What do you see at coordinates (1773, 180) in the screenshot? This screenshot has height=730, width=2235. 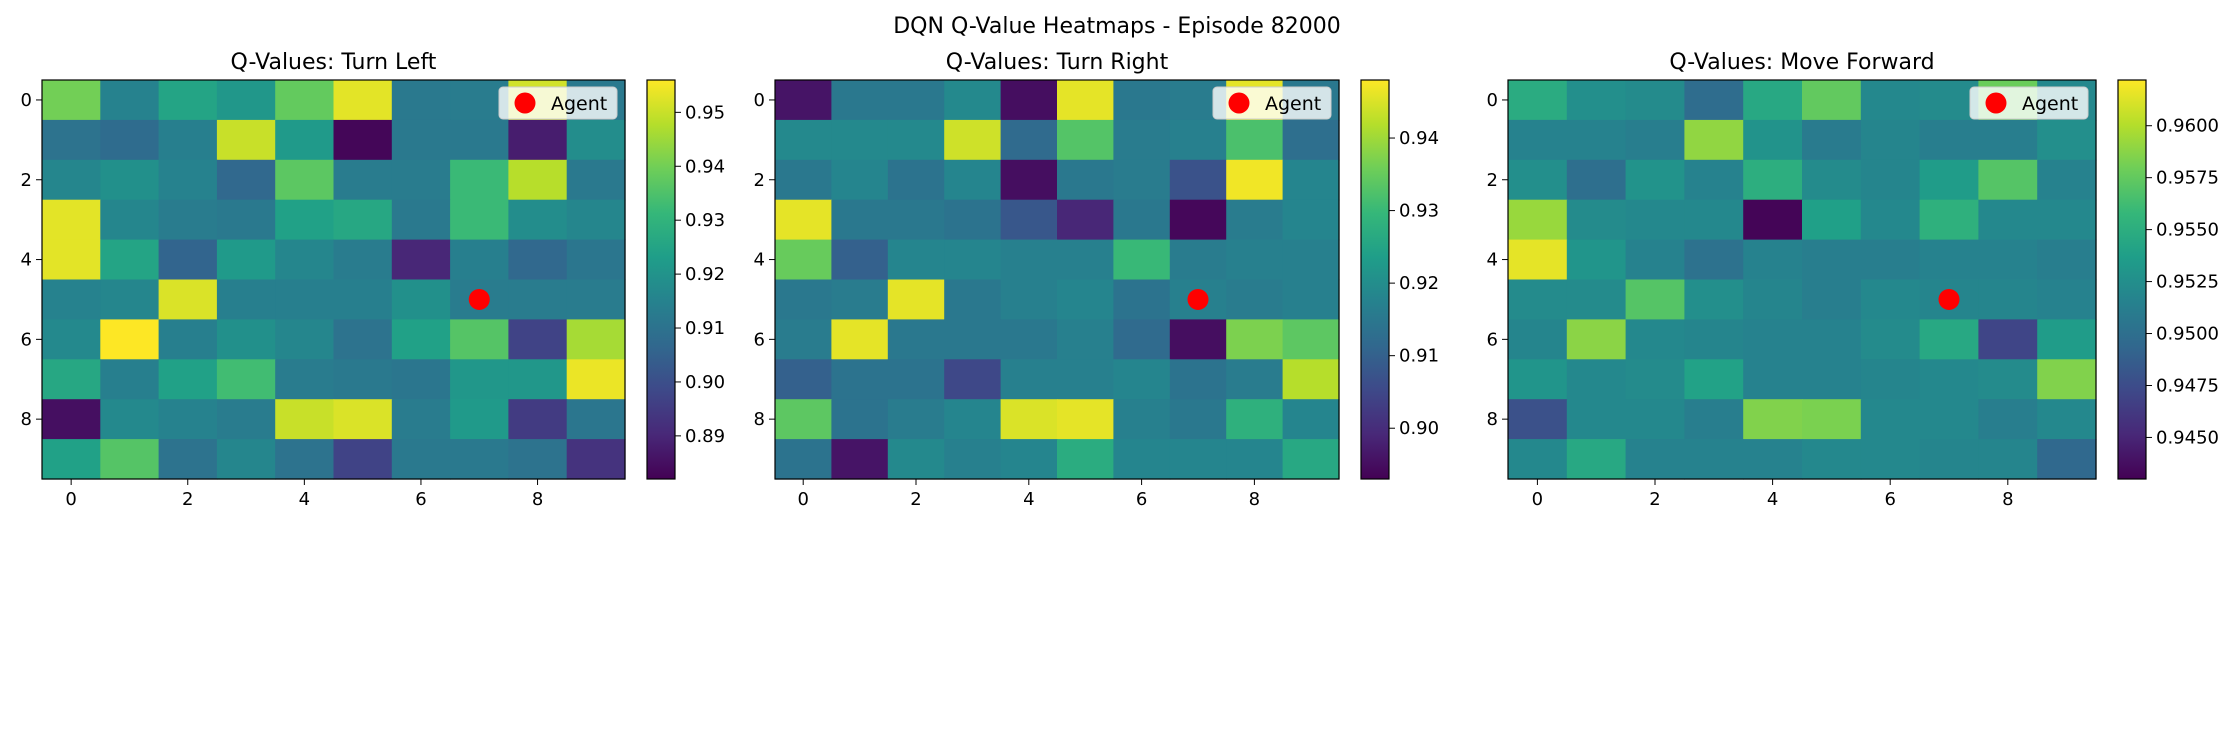 I see `heatmap-cell-r2-c4` at bounding box center [1773, 180].